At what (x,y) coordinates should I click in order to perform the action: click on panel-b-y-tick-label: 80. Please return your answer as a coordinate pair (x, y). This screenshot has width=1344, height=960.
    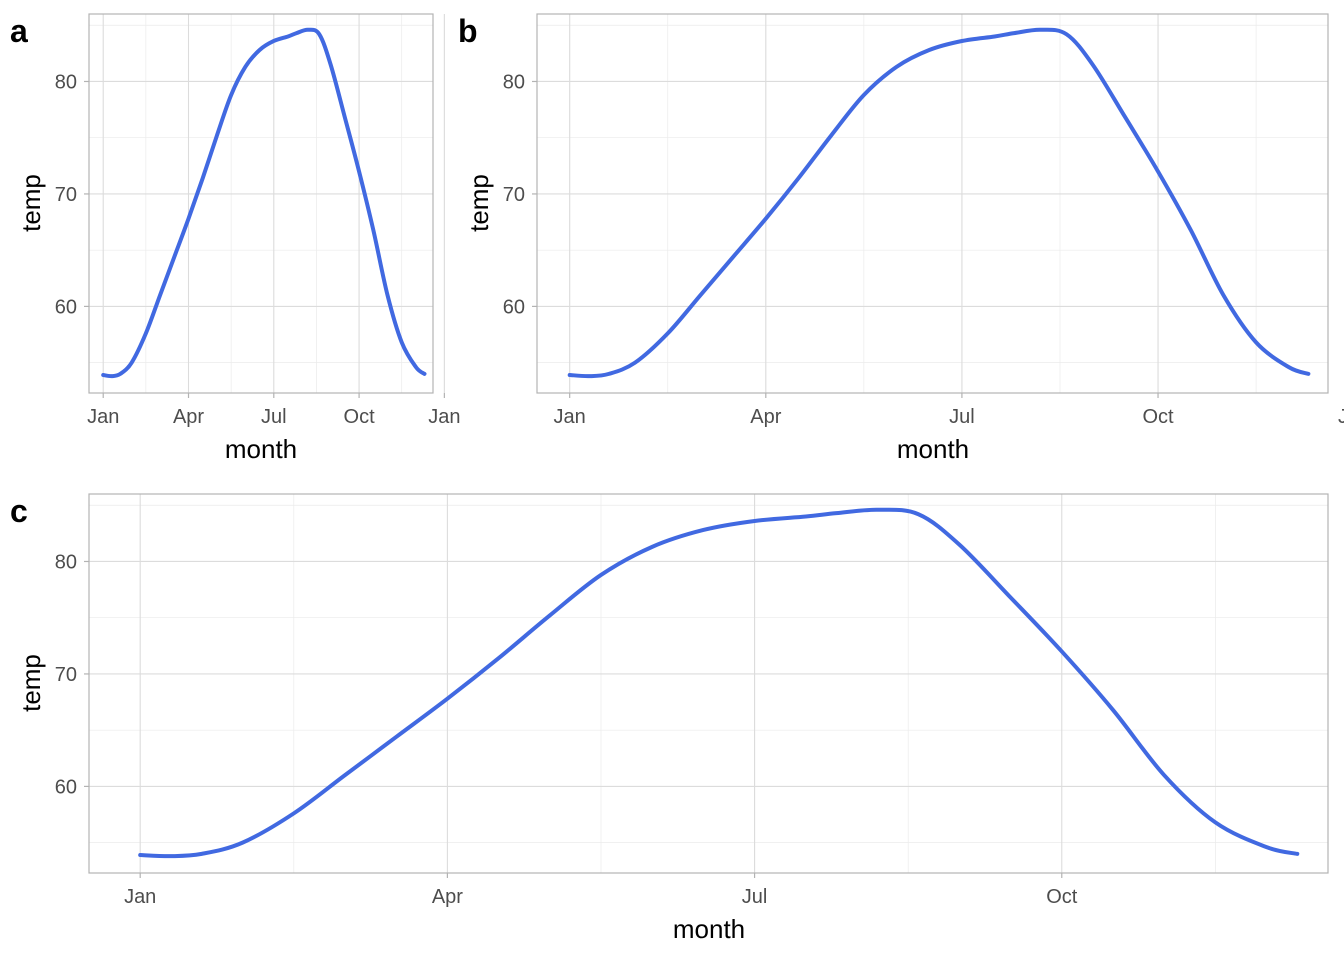
    Looking at the image, I should click on (514, 82).